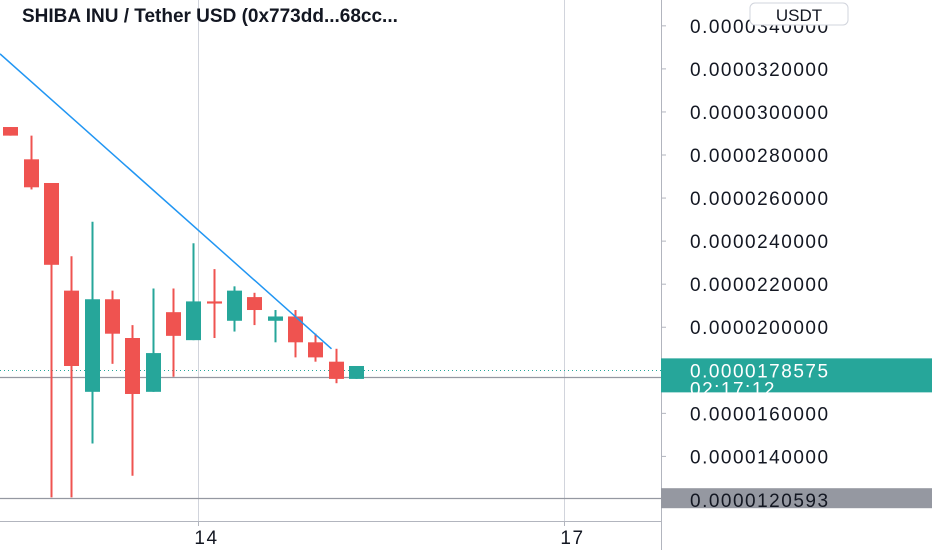 Image resolution: width=932 pixels, height=555 pixels. I want to click on price-tick-label: 0.0000260000, so click(760, 199).